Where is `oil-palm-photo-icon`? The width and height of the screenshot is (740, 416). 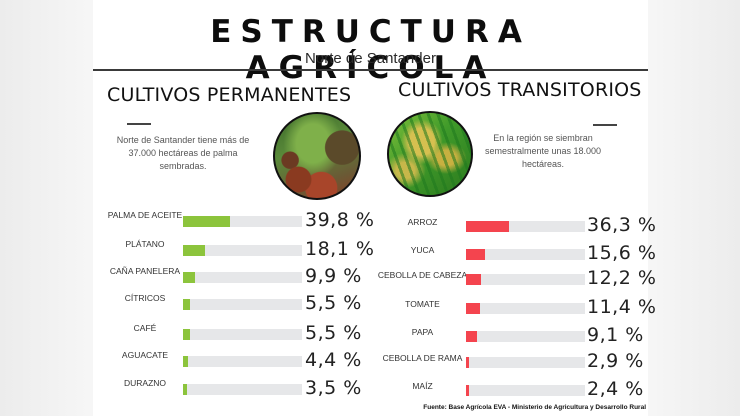 oil-palm-photo-icon is located at coordinates (317, 156).